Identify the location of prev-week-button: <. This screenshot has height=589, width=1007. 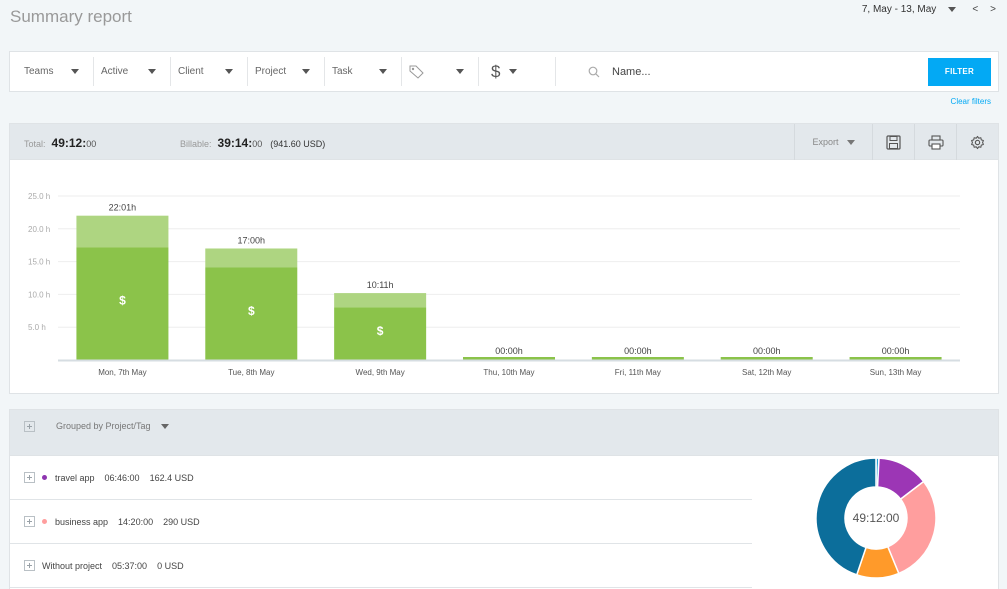
(975, 9).